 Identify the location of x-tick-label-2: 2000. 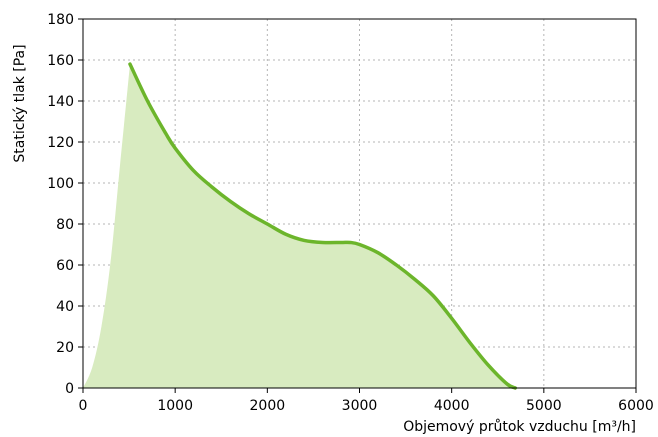
(268, 406).